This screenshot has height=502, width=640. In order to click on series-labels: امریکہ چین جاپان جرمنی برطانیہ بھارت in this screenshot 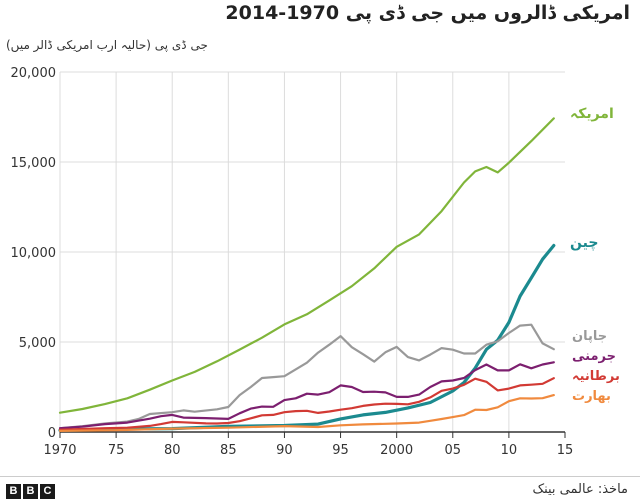, I will do `click(595, 255)`.